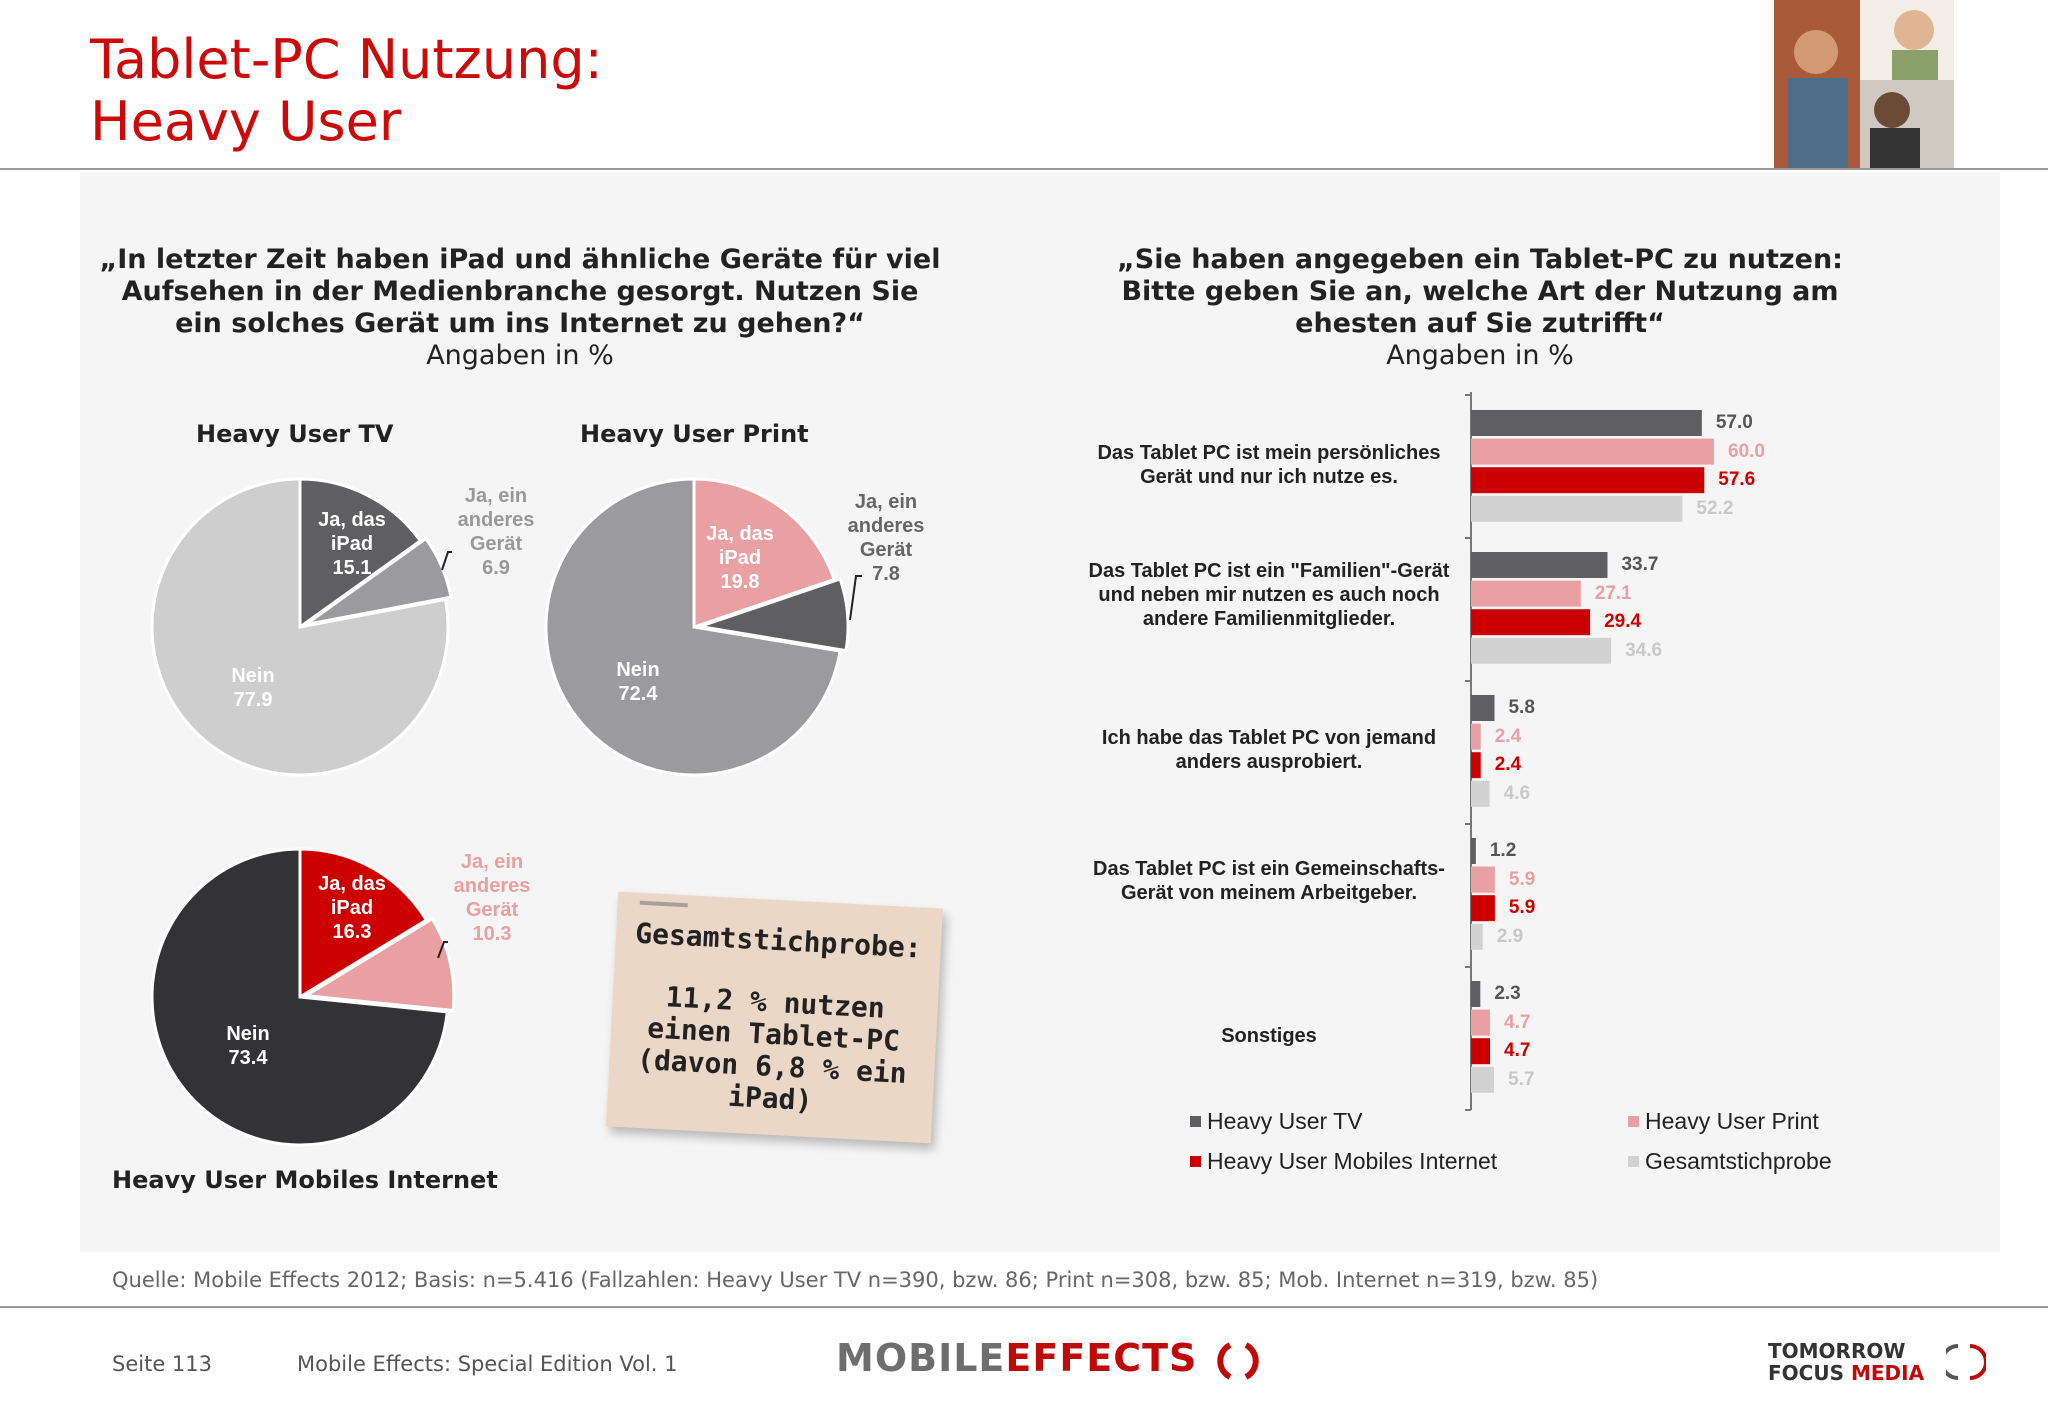 This screenshot has width=2048, height=1418. I want to click on bar-value-label: 2.4, so click(1508, 736).